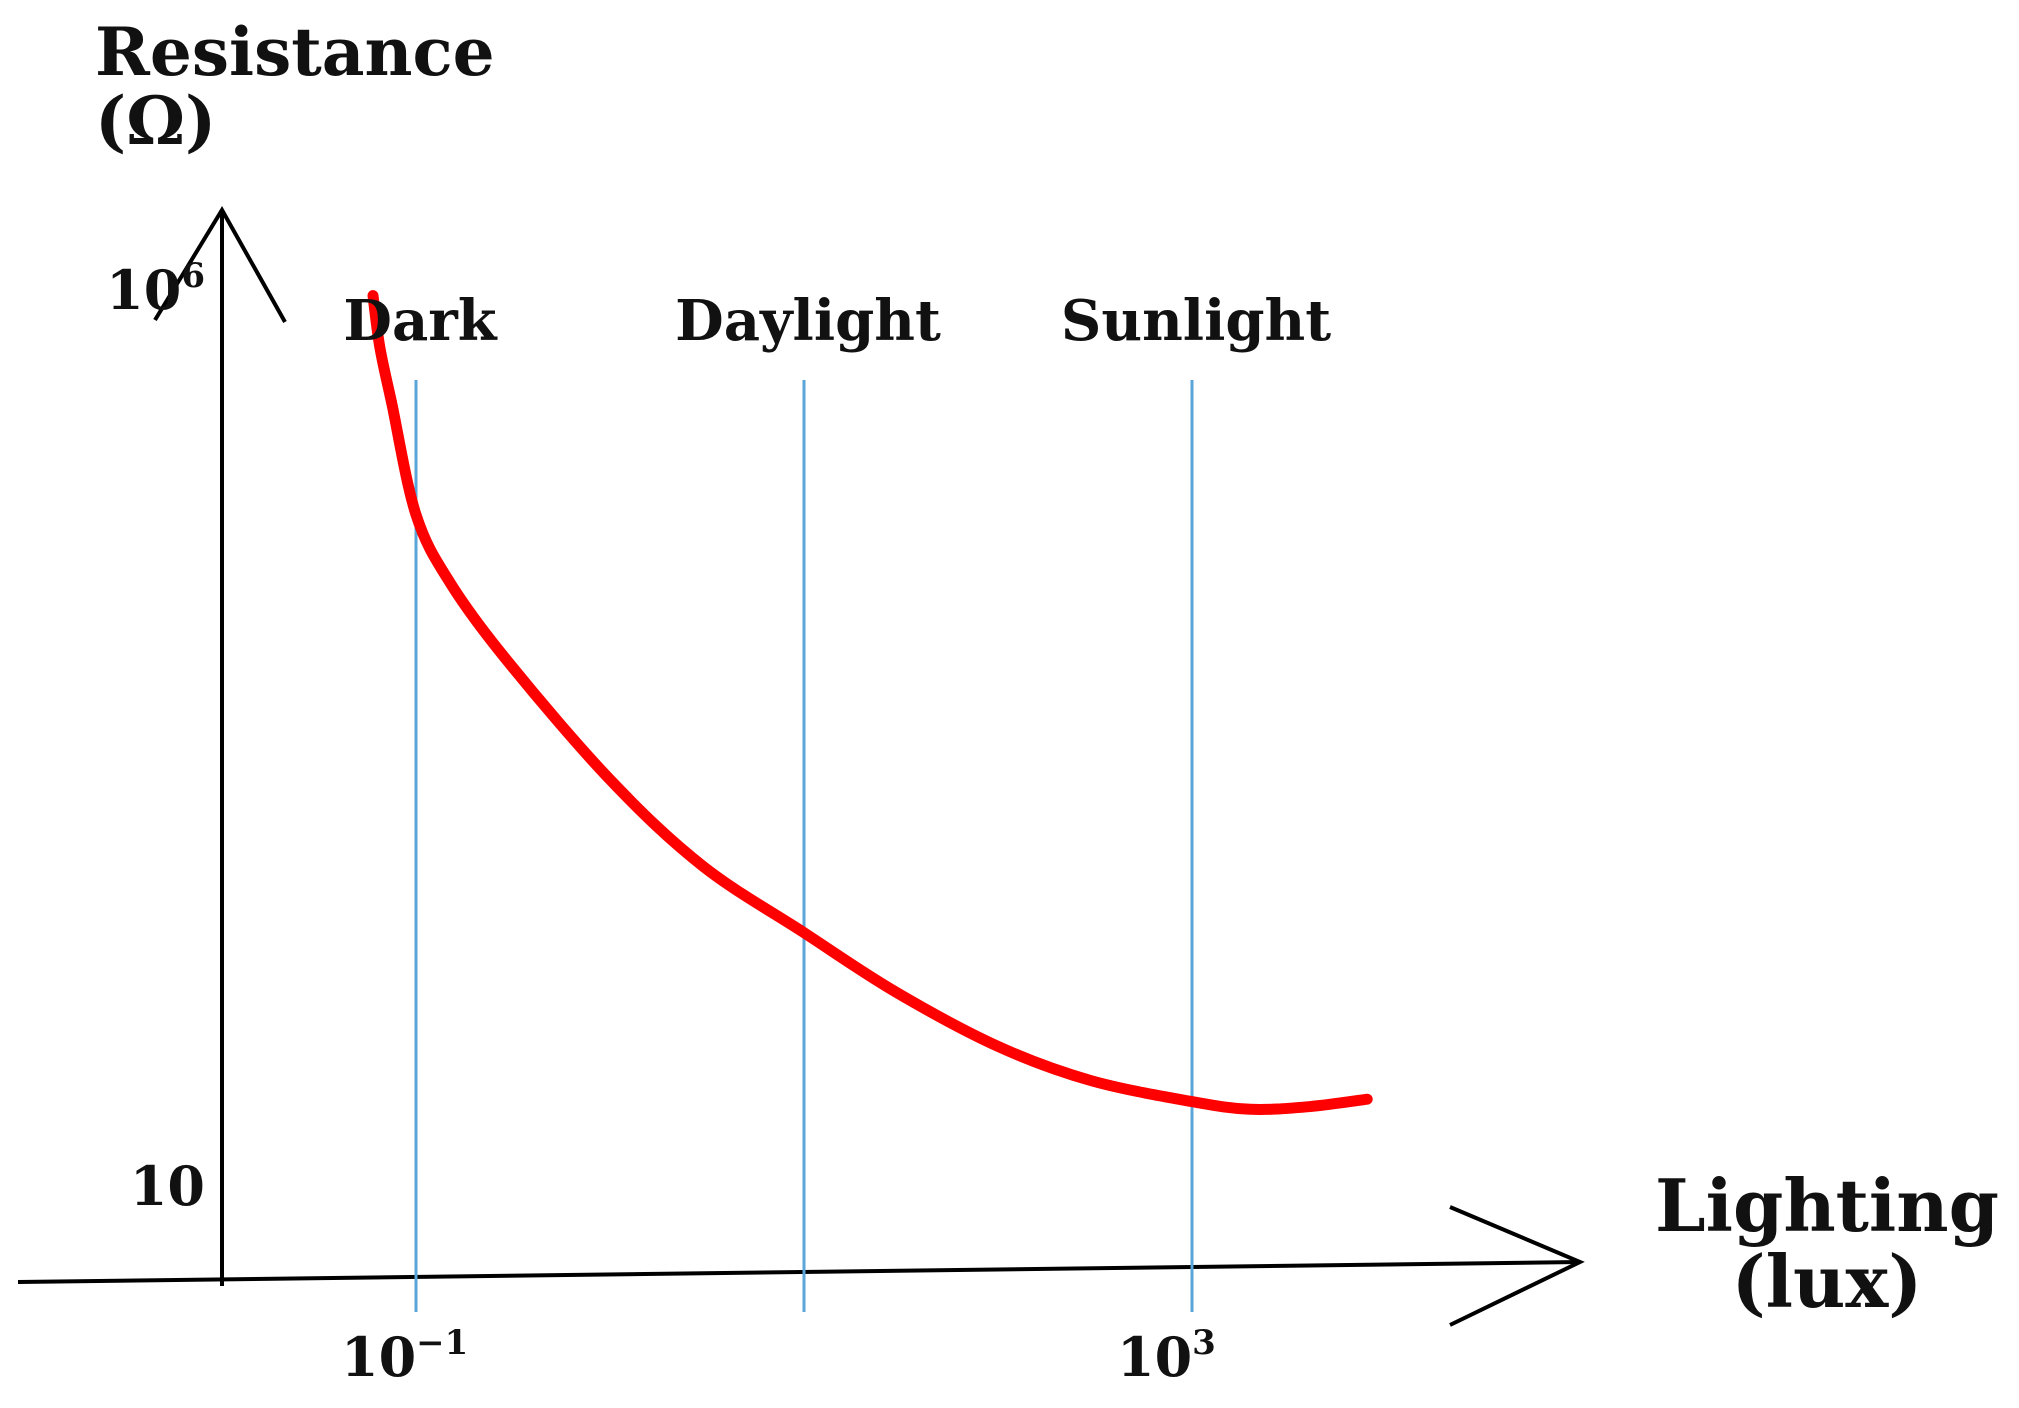  I want to click on region-label-sunlight: Sunlight, so click(1196, 321).